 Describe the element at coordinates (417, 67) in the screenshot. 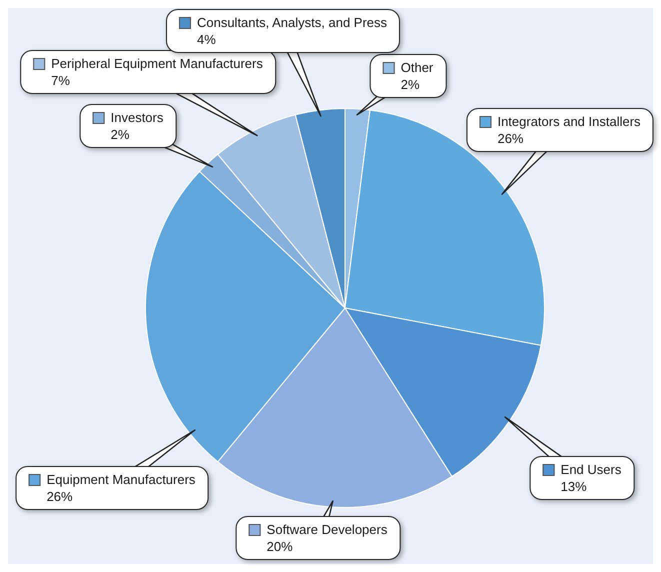

I see `legend-label: Other` at that location.